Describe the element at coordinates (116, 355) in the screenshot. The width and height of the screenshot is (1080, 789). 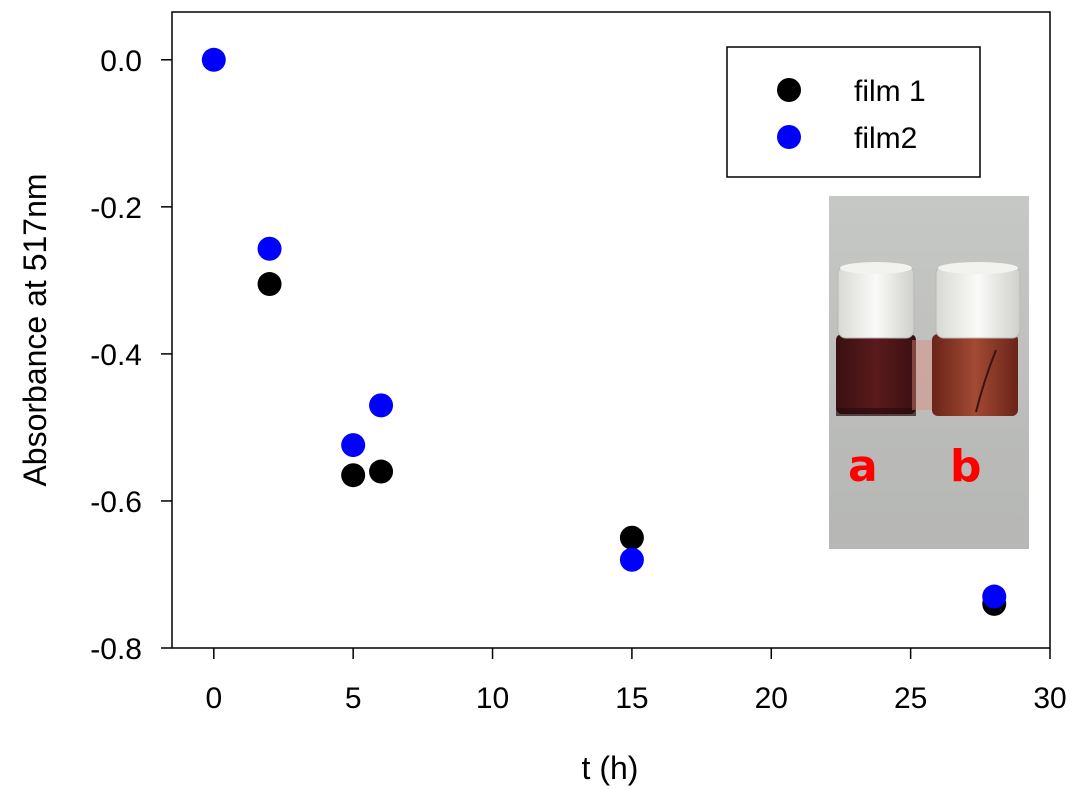
I see `y-tick-label--0.4: -0.4` at that location.